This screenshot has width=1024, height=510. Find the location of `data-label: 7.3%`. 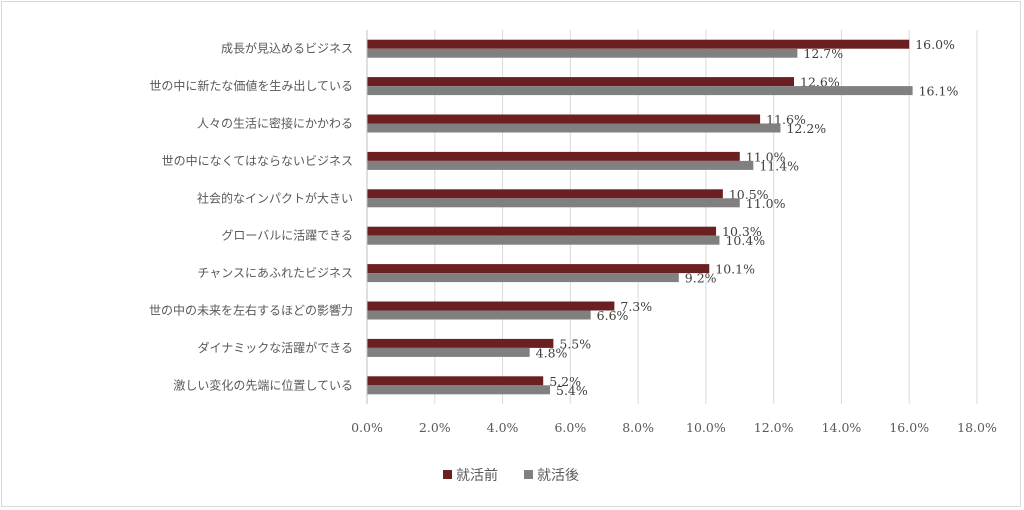

data-label: 7.3% is located at coordinates (636, 306).